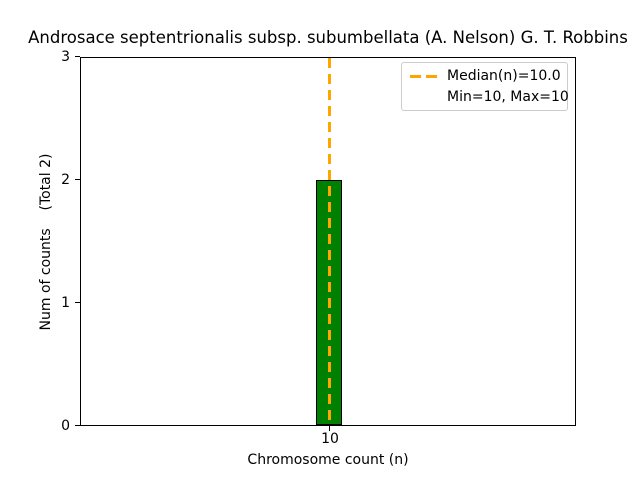 This screenshot has height=480, width=640. What do you see at coordinates (504, 76) in the screenshot?
I see `legend-label-median: Median(n)=10.0` at bounding box center [504, 76].